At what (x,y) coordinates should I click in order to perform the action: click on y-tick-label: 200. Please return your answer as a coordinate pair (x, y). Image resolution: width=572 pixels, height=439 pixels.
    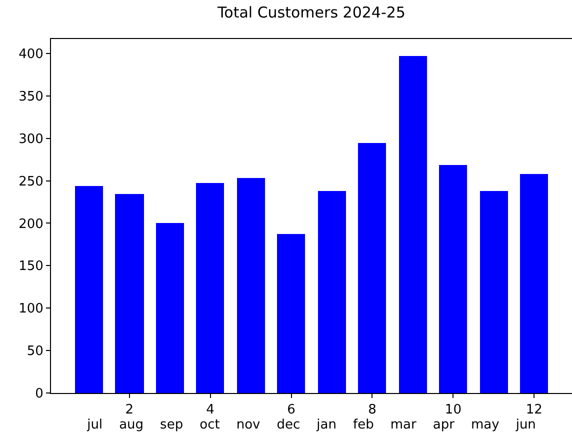
    Looking at the image, I should click on (31, 224).